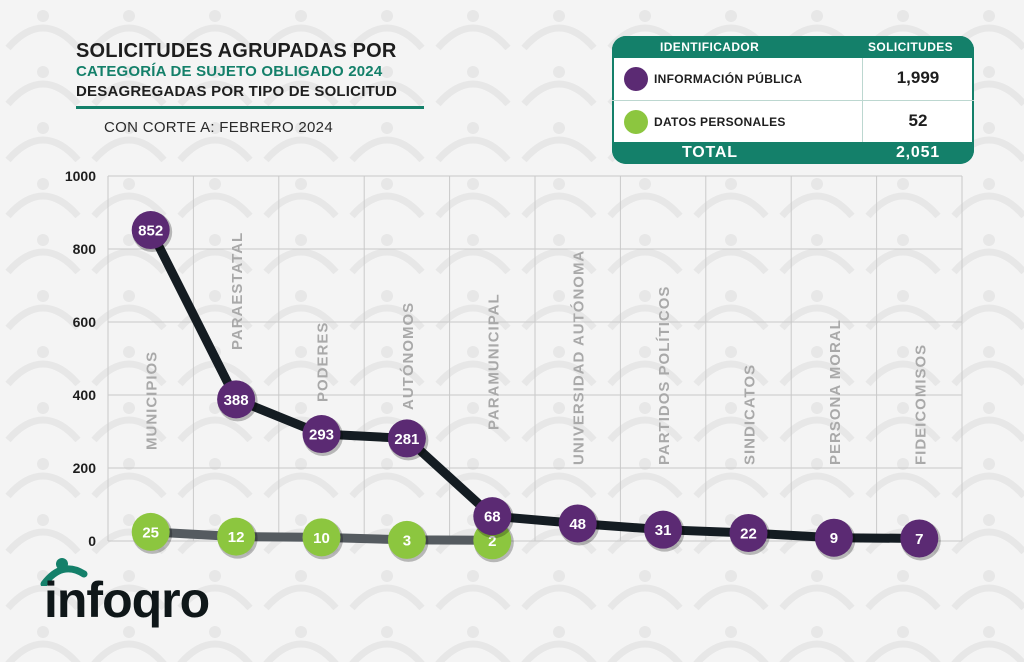 This screenshot has width=1024, height=662. Describe the element at coordinates (579, 357) in the screenshot. I see `category-label: UNIVERSIDAD AUTÓNOMA` at that location.